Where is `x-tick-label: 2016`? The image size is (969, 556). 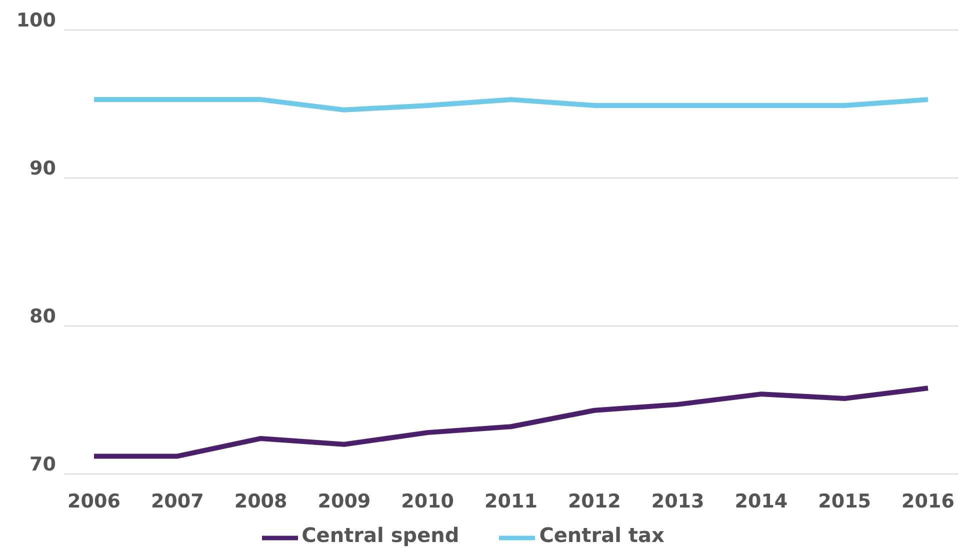 x-tick-label: 2016 is located at coordinates (928, 501).